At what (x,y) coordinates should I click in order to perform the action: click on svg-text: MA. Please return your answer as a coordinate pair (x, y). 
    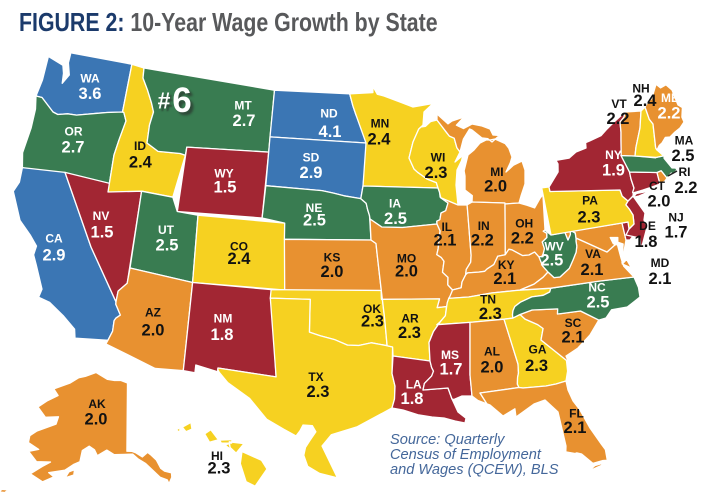
    Looking at the image, I should click on (684, 140).